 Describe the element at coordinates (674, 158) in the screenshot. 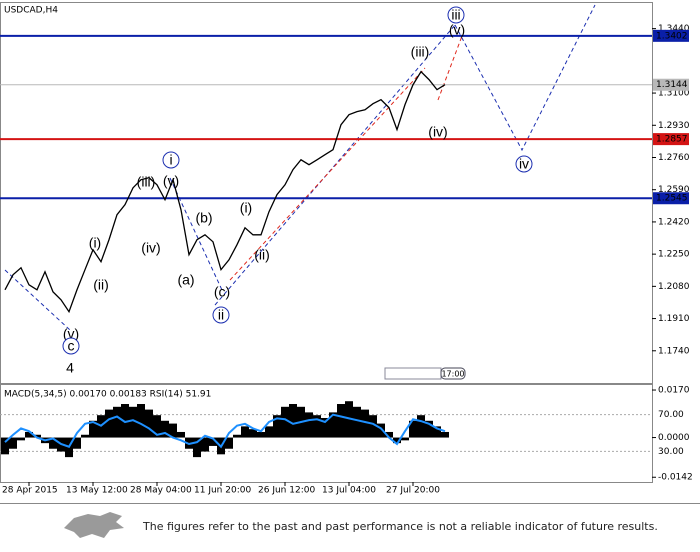

I see `y-tick-label: 1.2760` at that location.